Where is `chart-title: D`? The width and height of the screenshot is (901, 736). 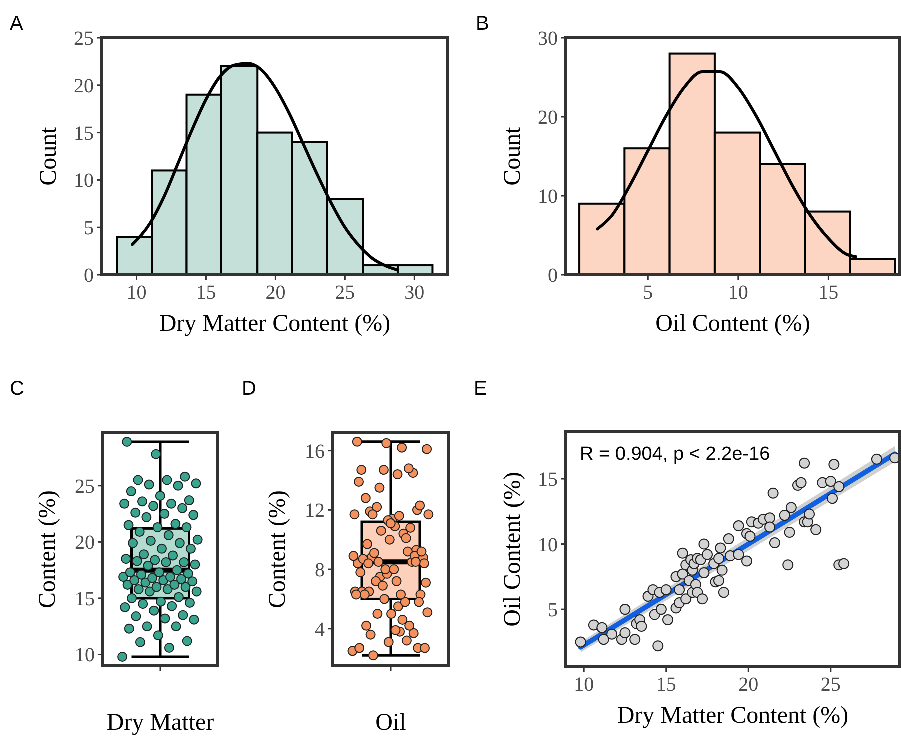
chart-title: D is located at coordinates (249, 389).